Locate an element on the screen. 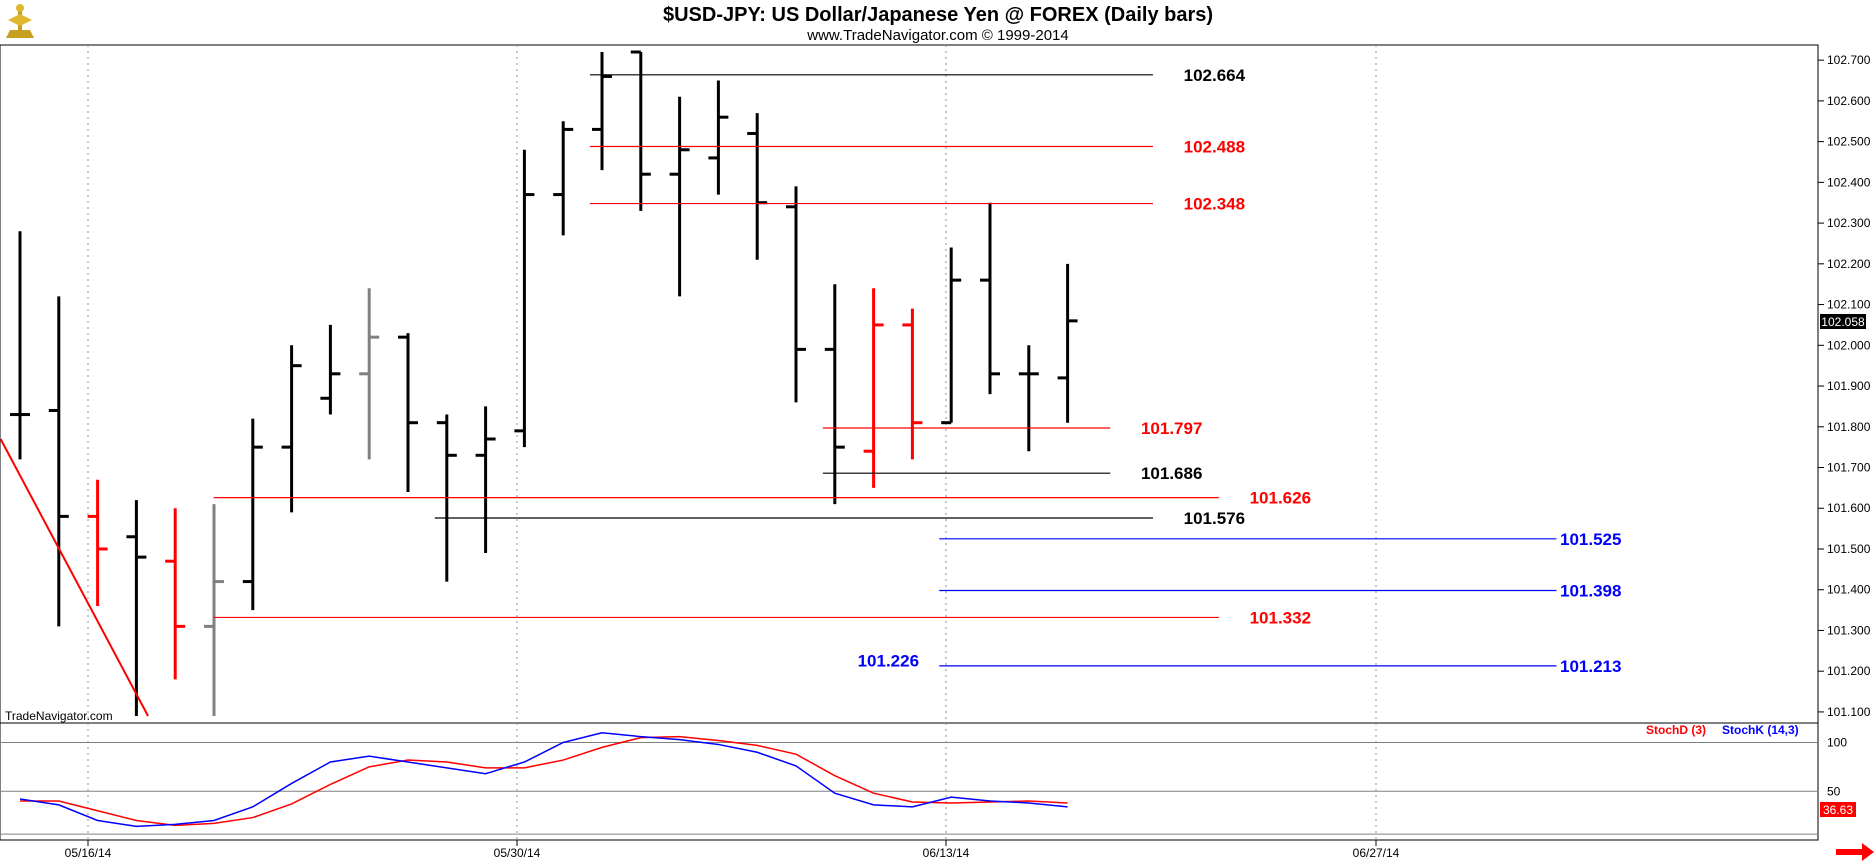 Image resolution: width=1876 pixels, height=863 pixels. price-tick-label: 101.200 is located at coordinates (1849, 671).